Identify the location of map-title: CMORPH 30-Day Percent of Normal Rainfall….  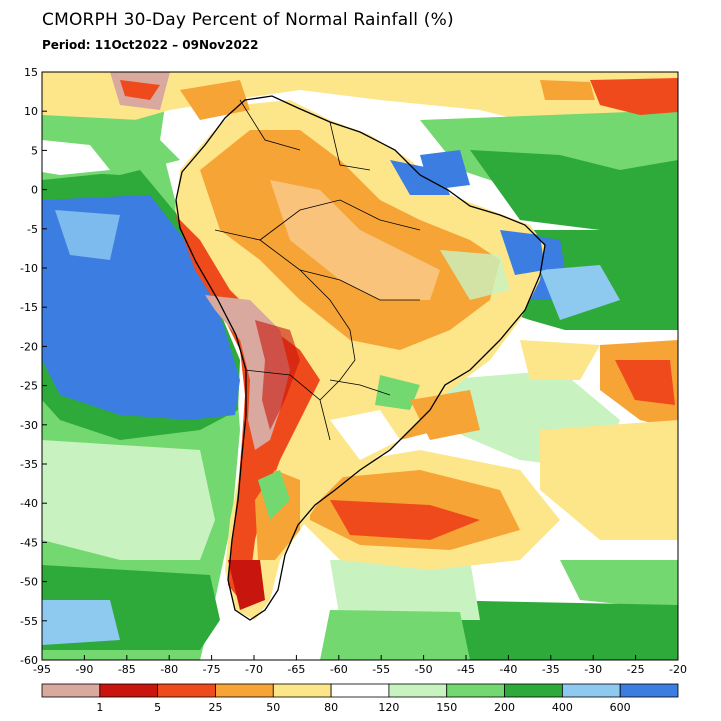
(248, 20).